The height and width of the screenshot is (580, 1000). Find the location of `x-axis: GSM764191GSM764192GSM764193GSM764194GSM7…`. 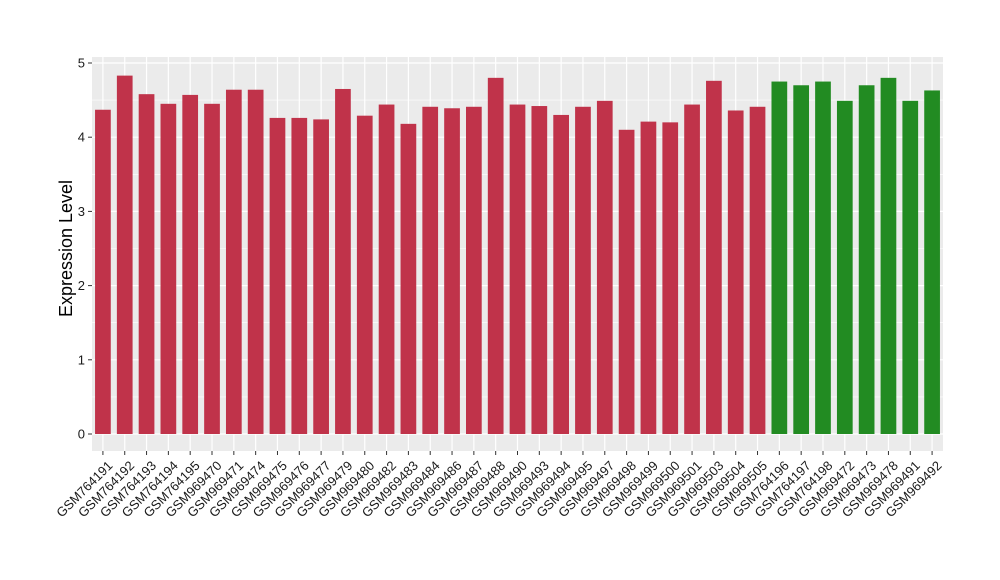

x-axis: GSM764191GSM764192GSM764193GSM764194GSM7… is located at coordinates (499, 485).